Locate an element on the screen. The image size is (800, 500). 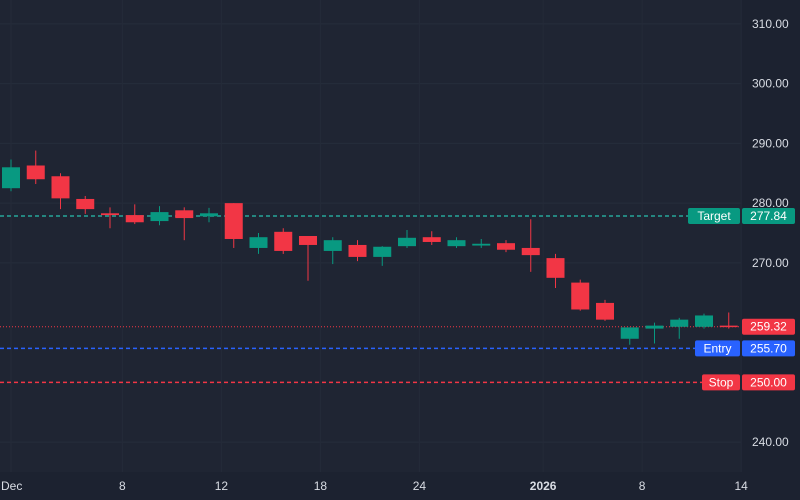
entry-label: Entry is located at coordinates (717, 348).